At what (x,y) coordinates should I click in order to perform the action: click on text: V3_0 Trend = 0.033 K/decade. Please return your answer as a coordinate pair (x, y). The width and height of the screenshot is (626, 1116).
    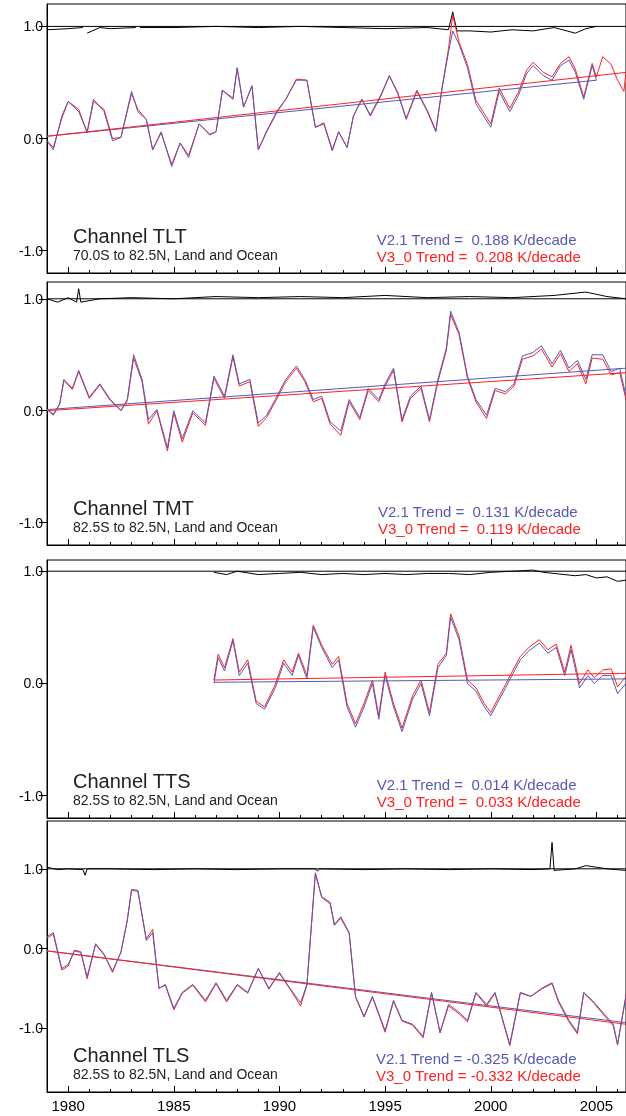
    Looking at the image, I should click on (478, 801).